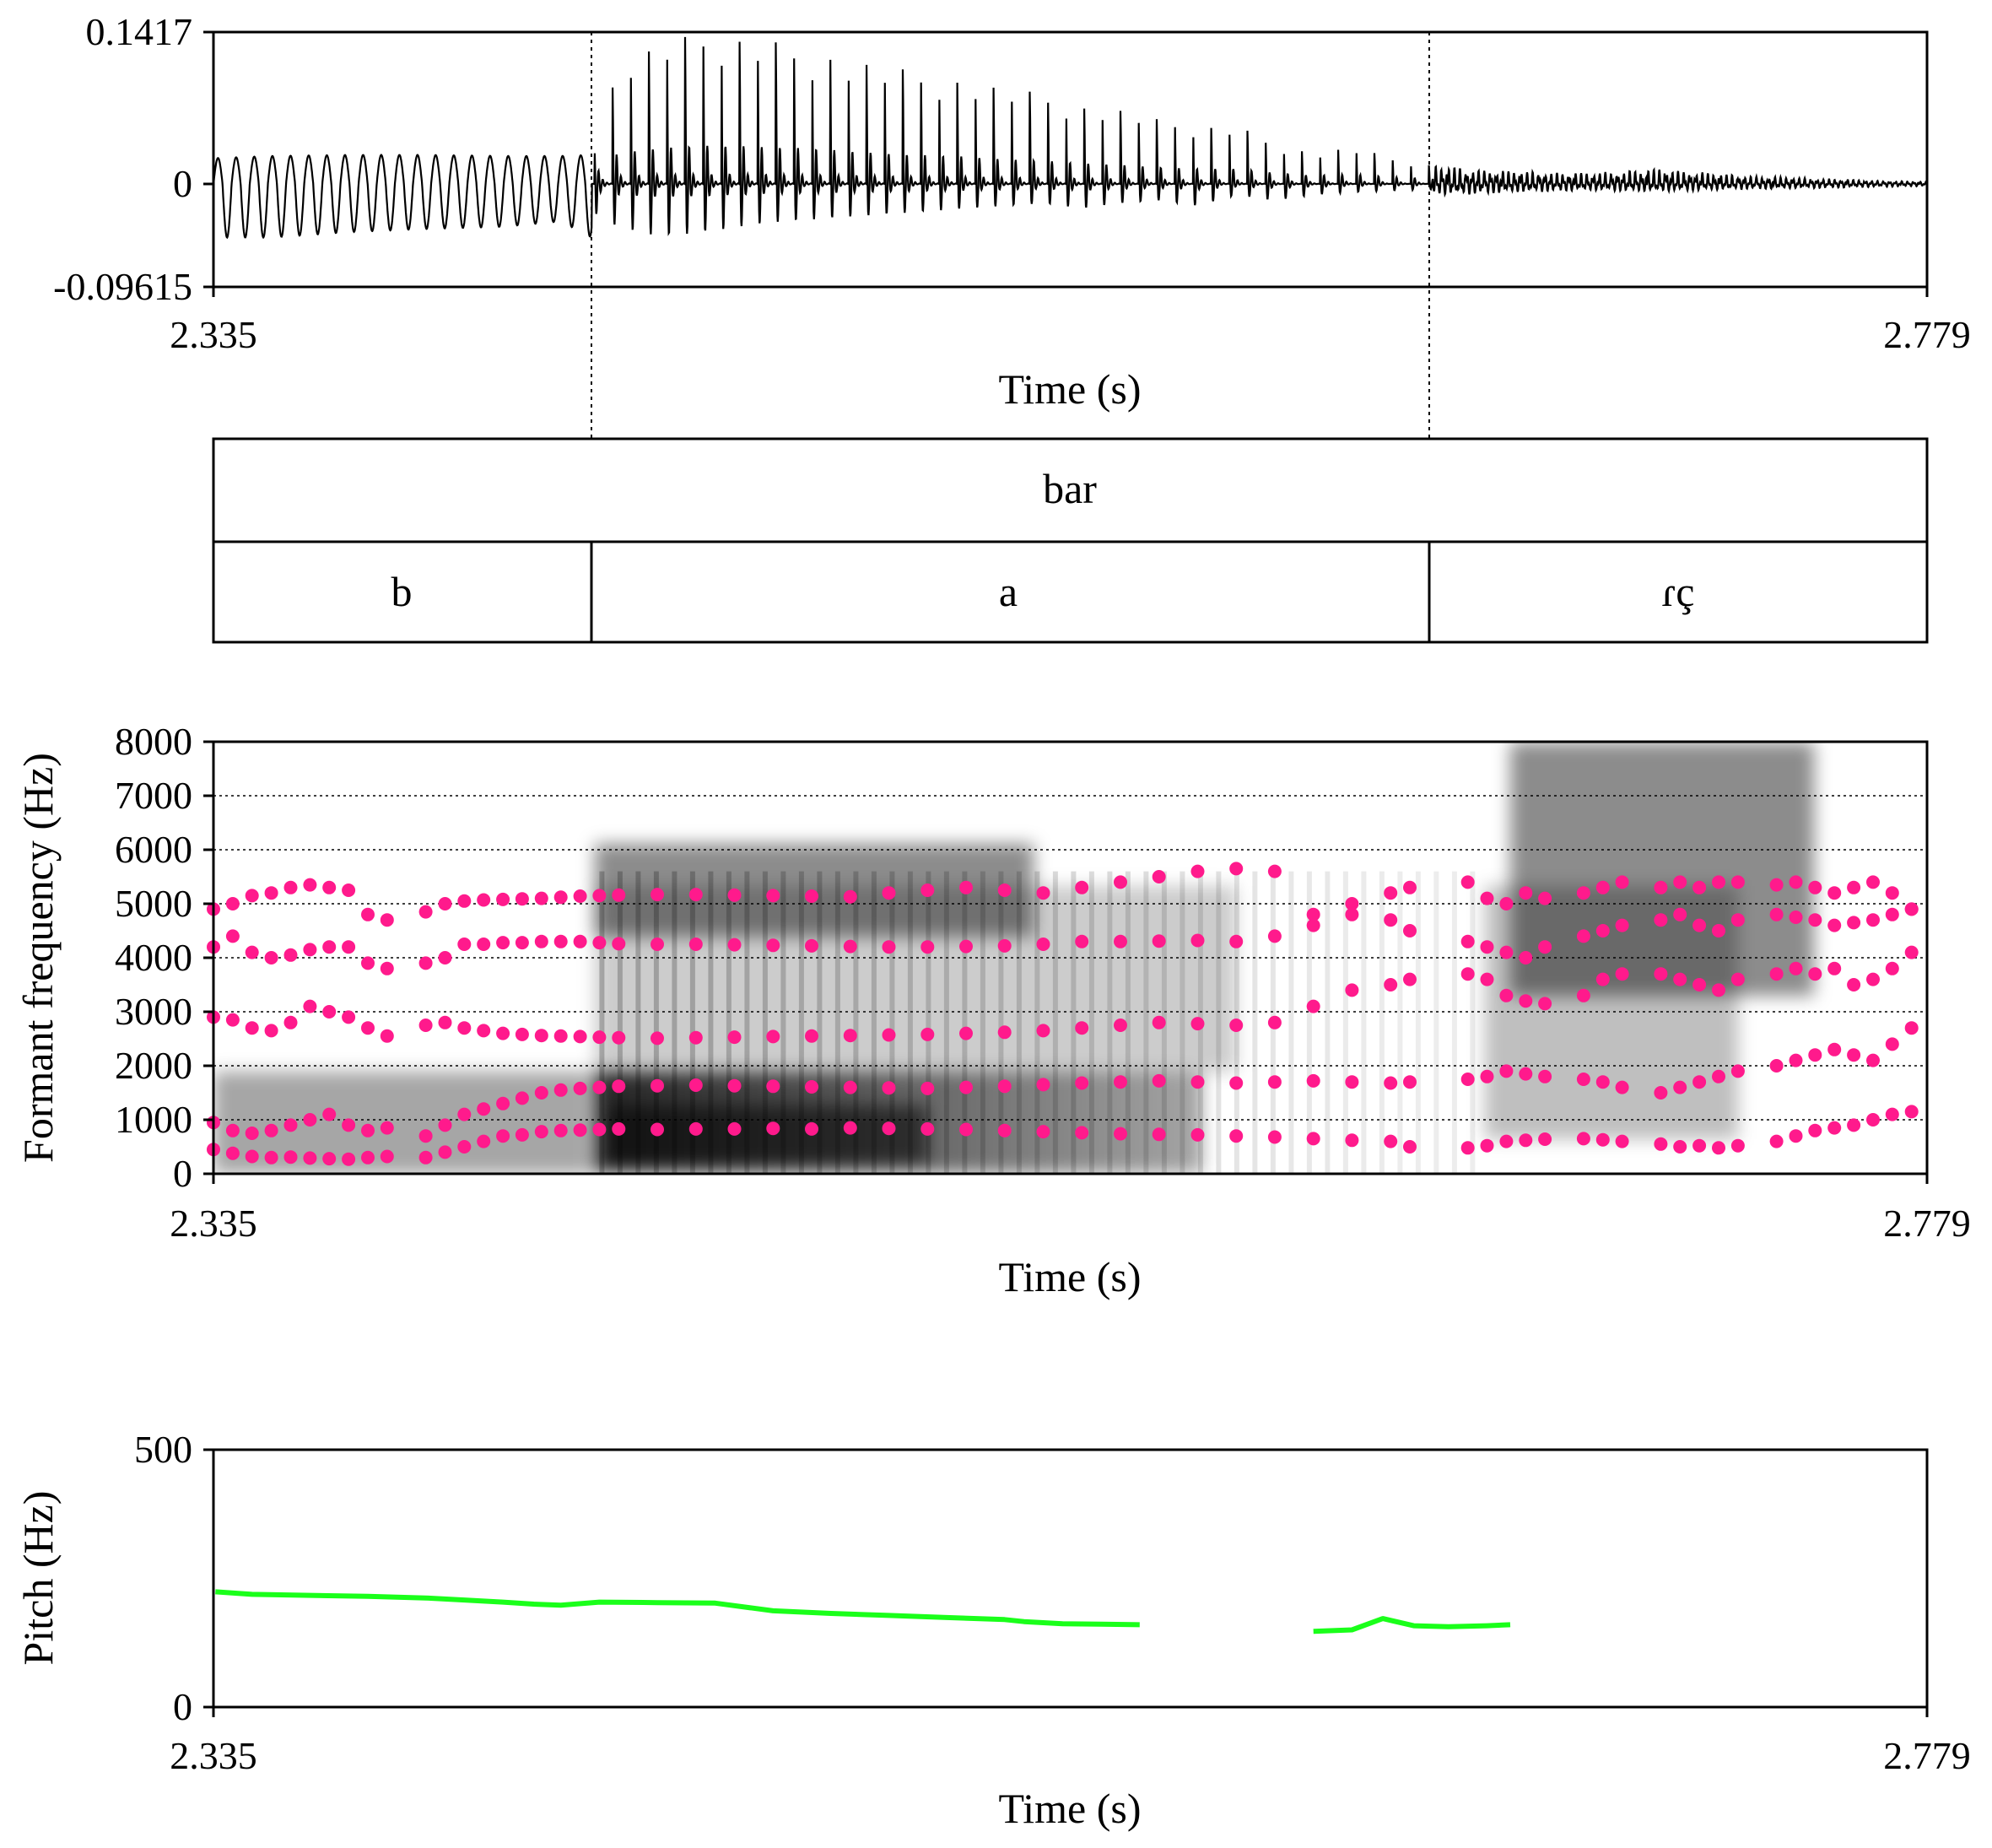  I want to click on spectrogram-ytick-label: 1000, so click(153, 1120).